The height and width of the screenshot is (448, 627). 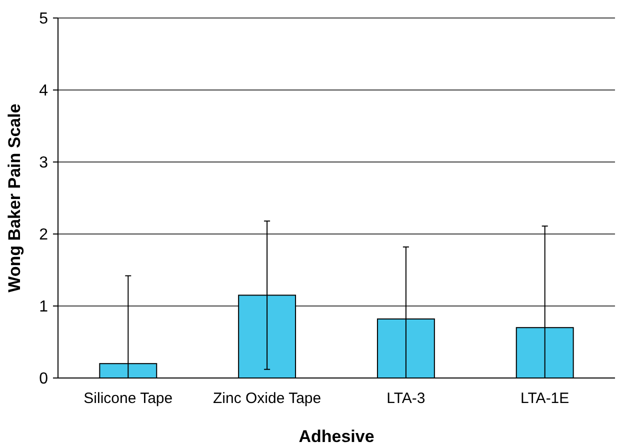 What do you see at coordinates (43, 91) in the screenshot?
I see `y-tick-label: 4` at bounding box center [43, 91].